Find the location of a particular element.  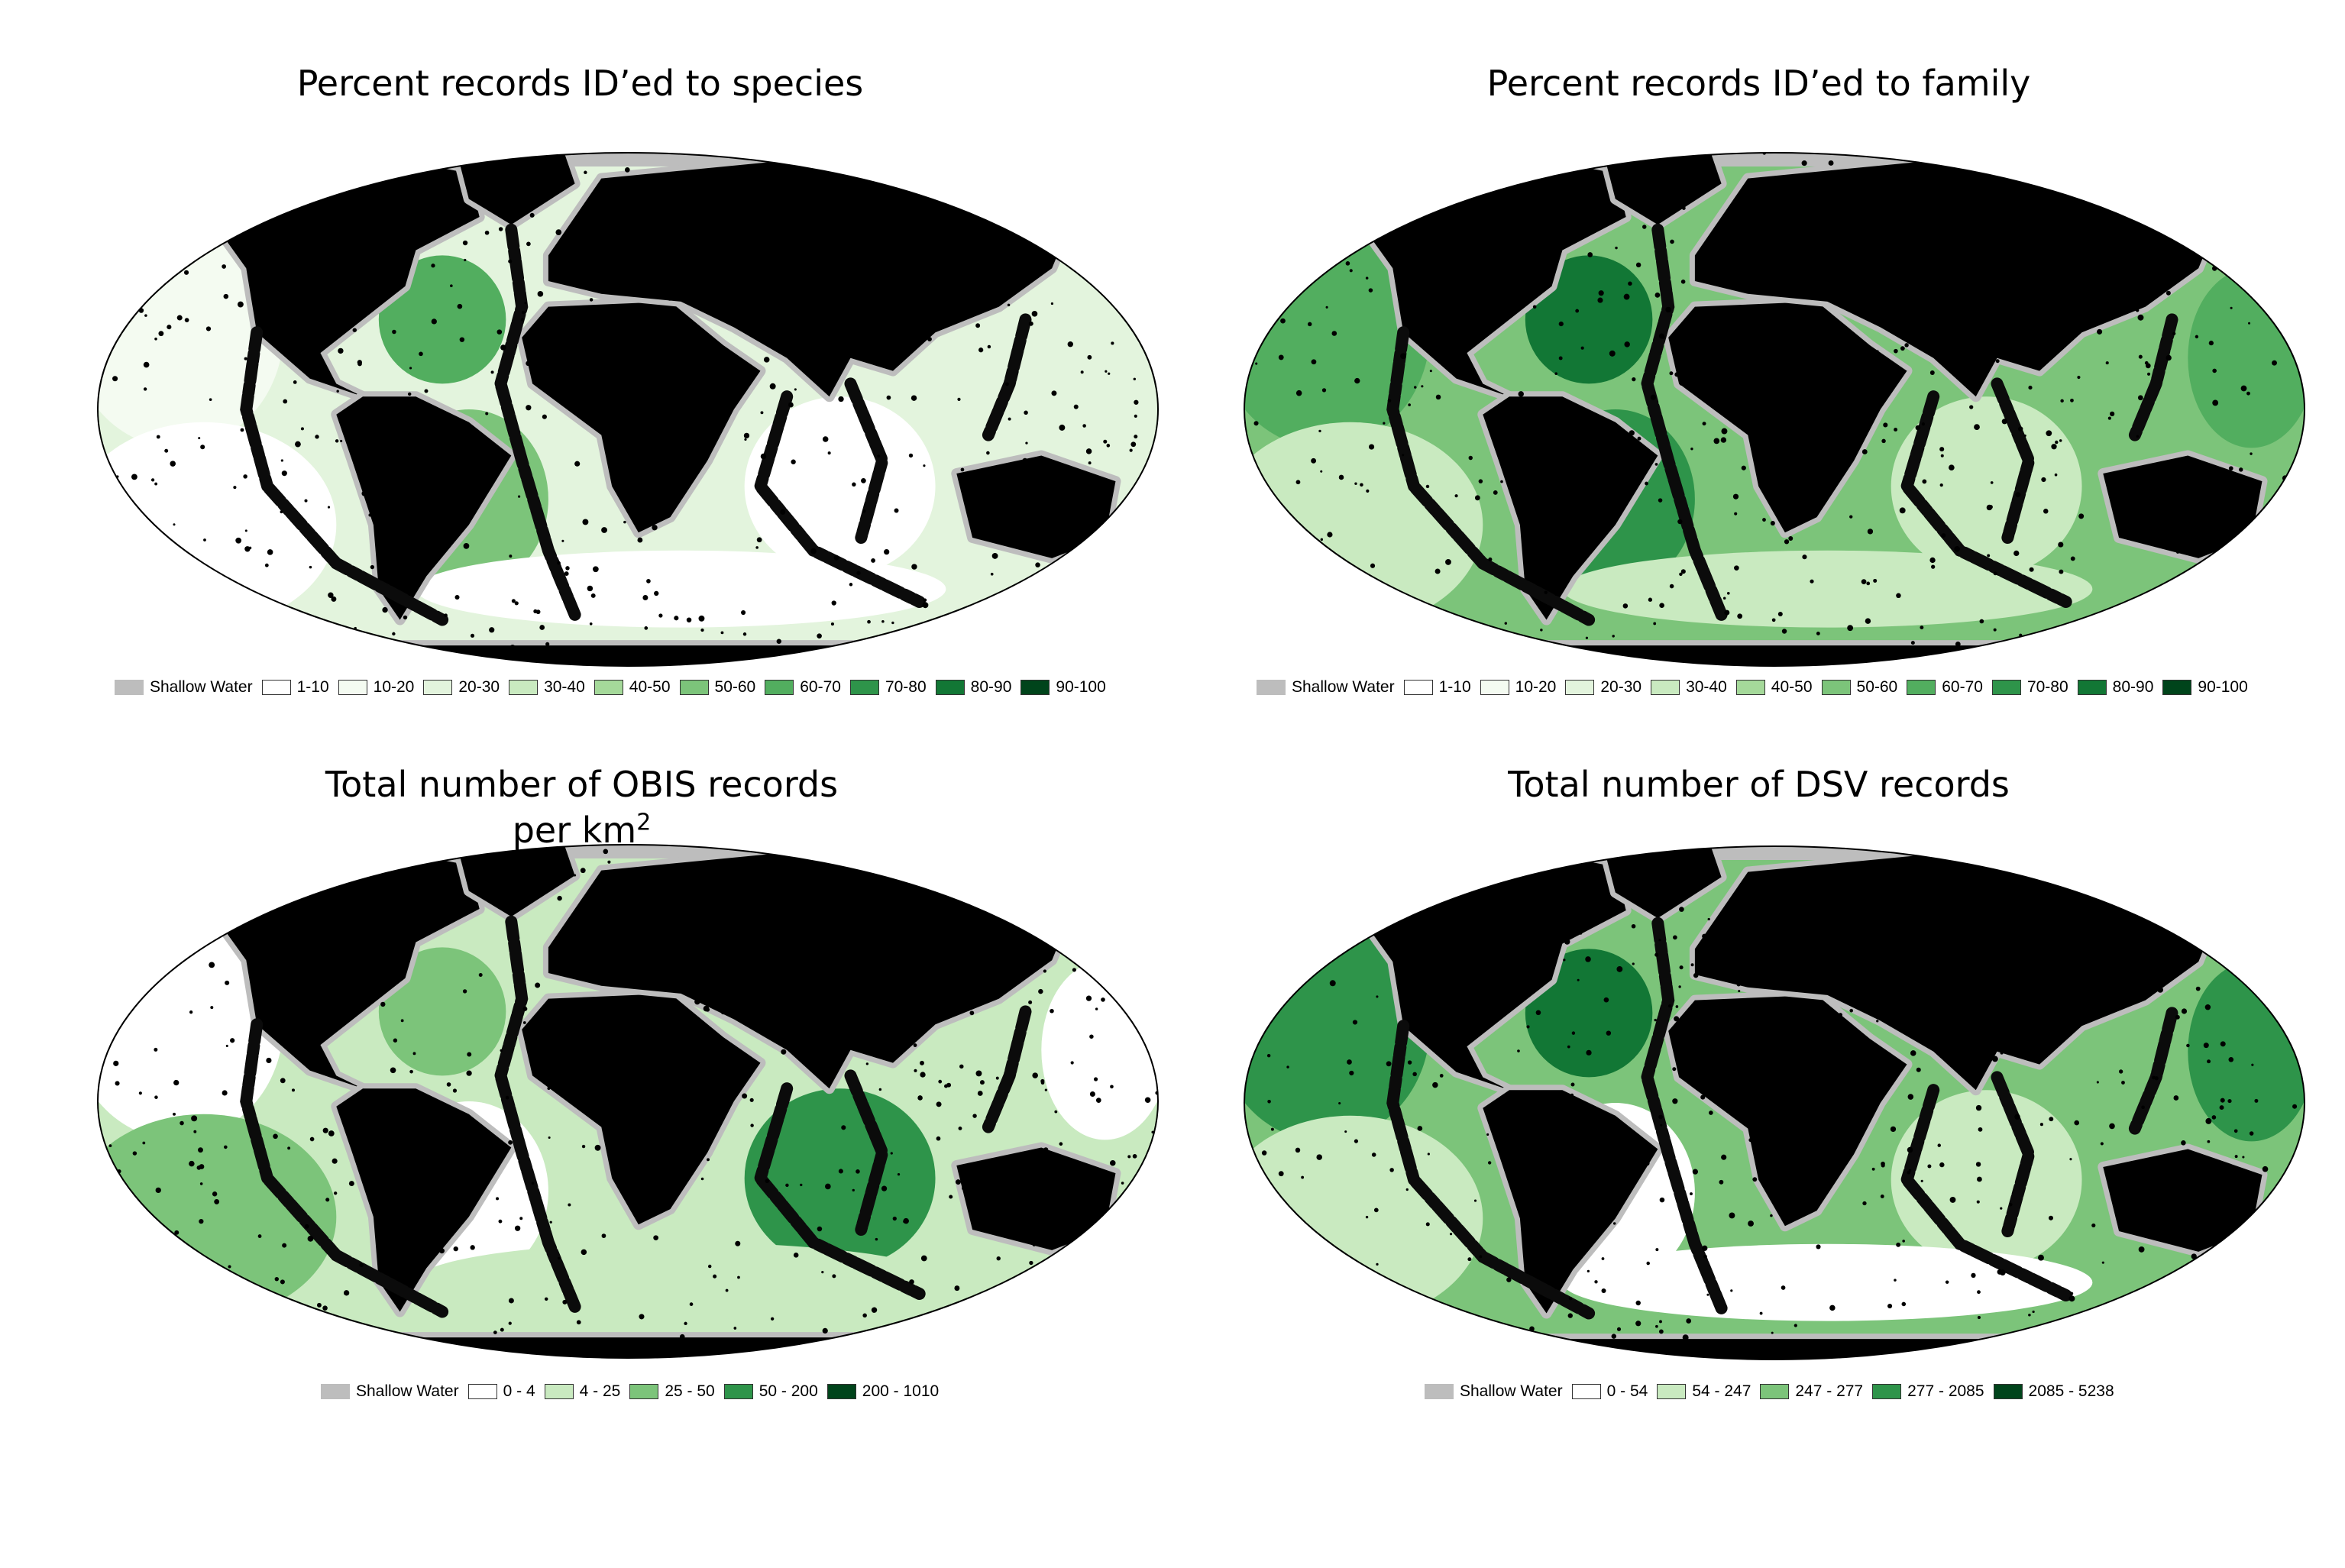

panel-title-line2: per km2 is located at coordinates (582, 830).